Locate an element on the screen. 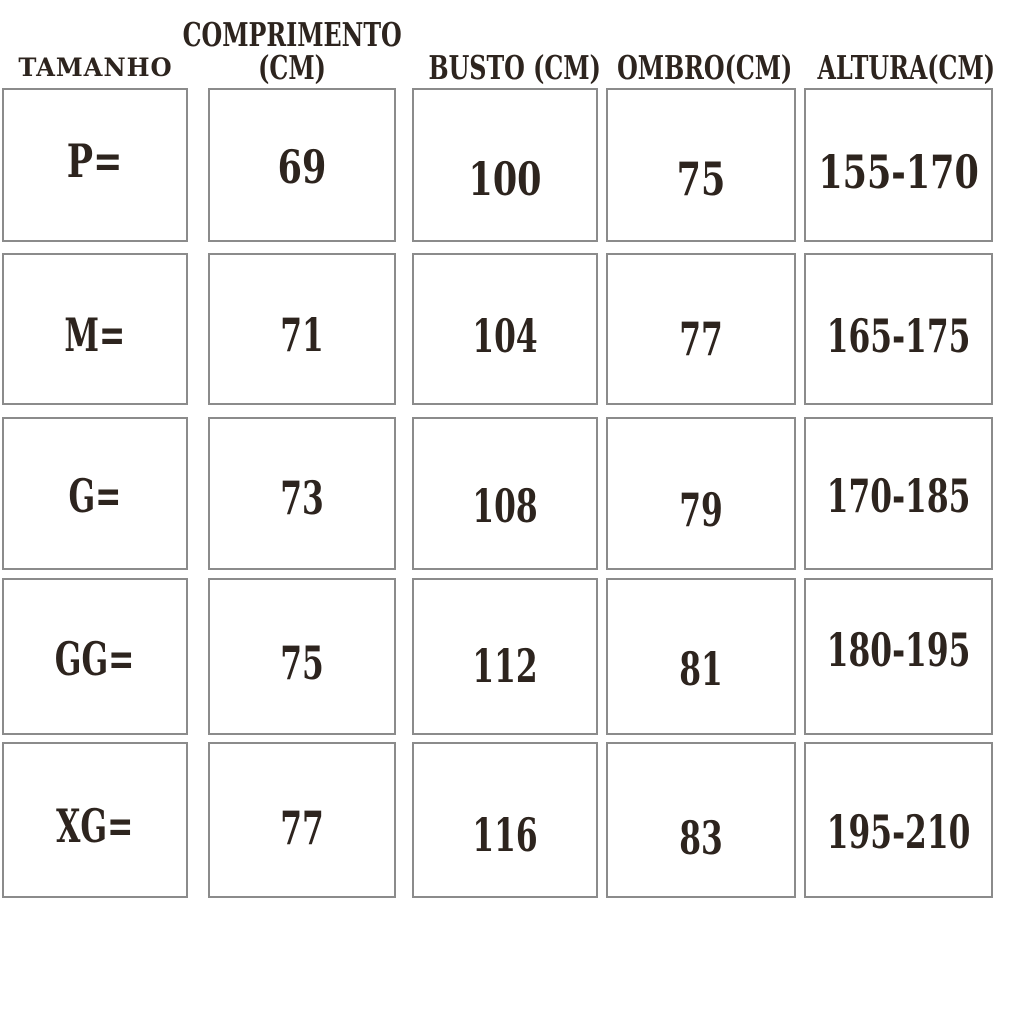 This screenshot has height=1024, width=1024. cell-row1-busto: 100 is located at coordinates (505, 165).